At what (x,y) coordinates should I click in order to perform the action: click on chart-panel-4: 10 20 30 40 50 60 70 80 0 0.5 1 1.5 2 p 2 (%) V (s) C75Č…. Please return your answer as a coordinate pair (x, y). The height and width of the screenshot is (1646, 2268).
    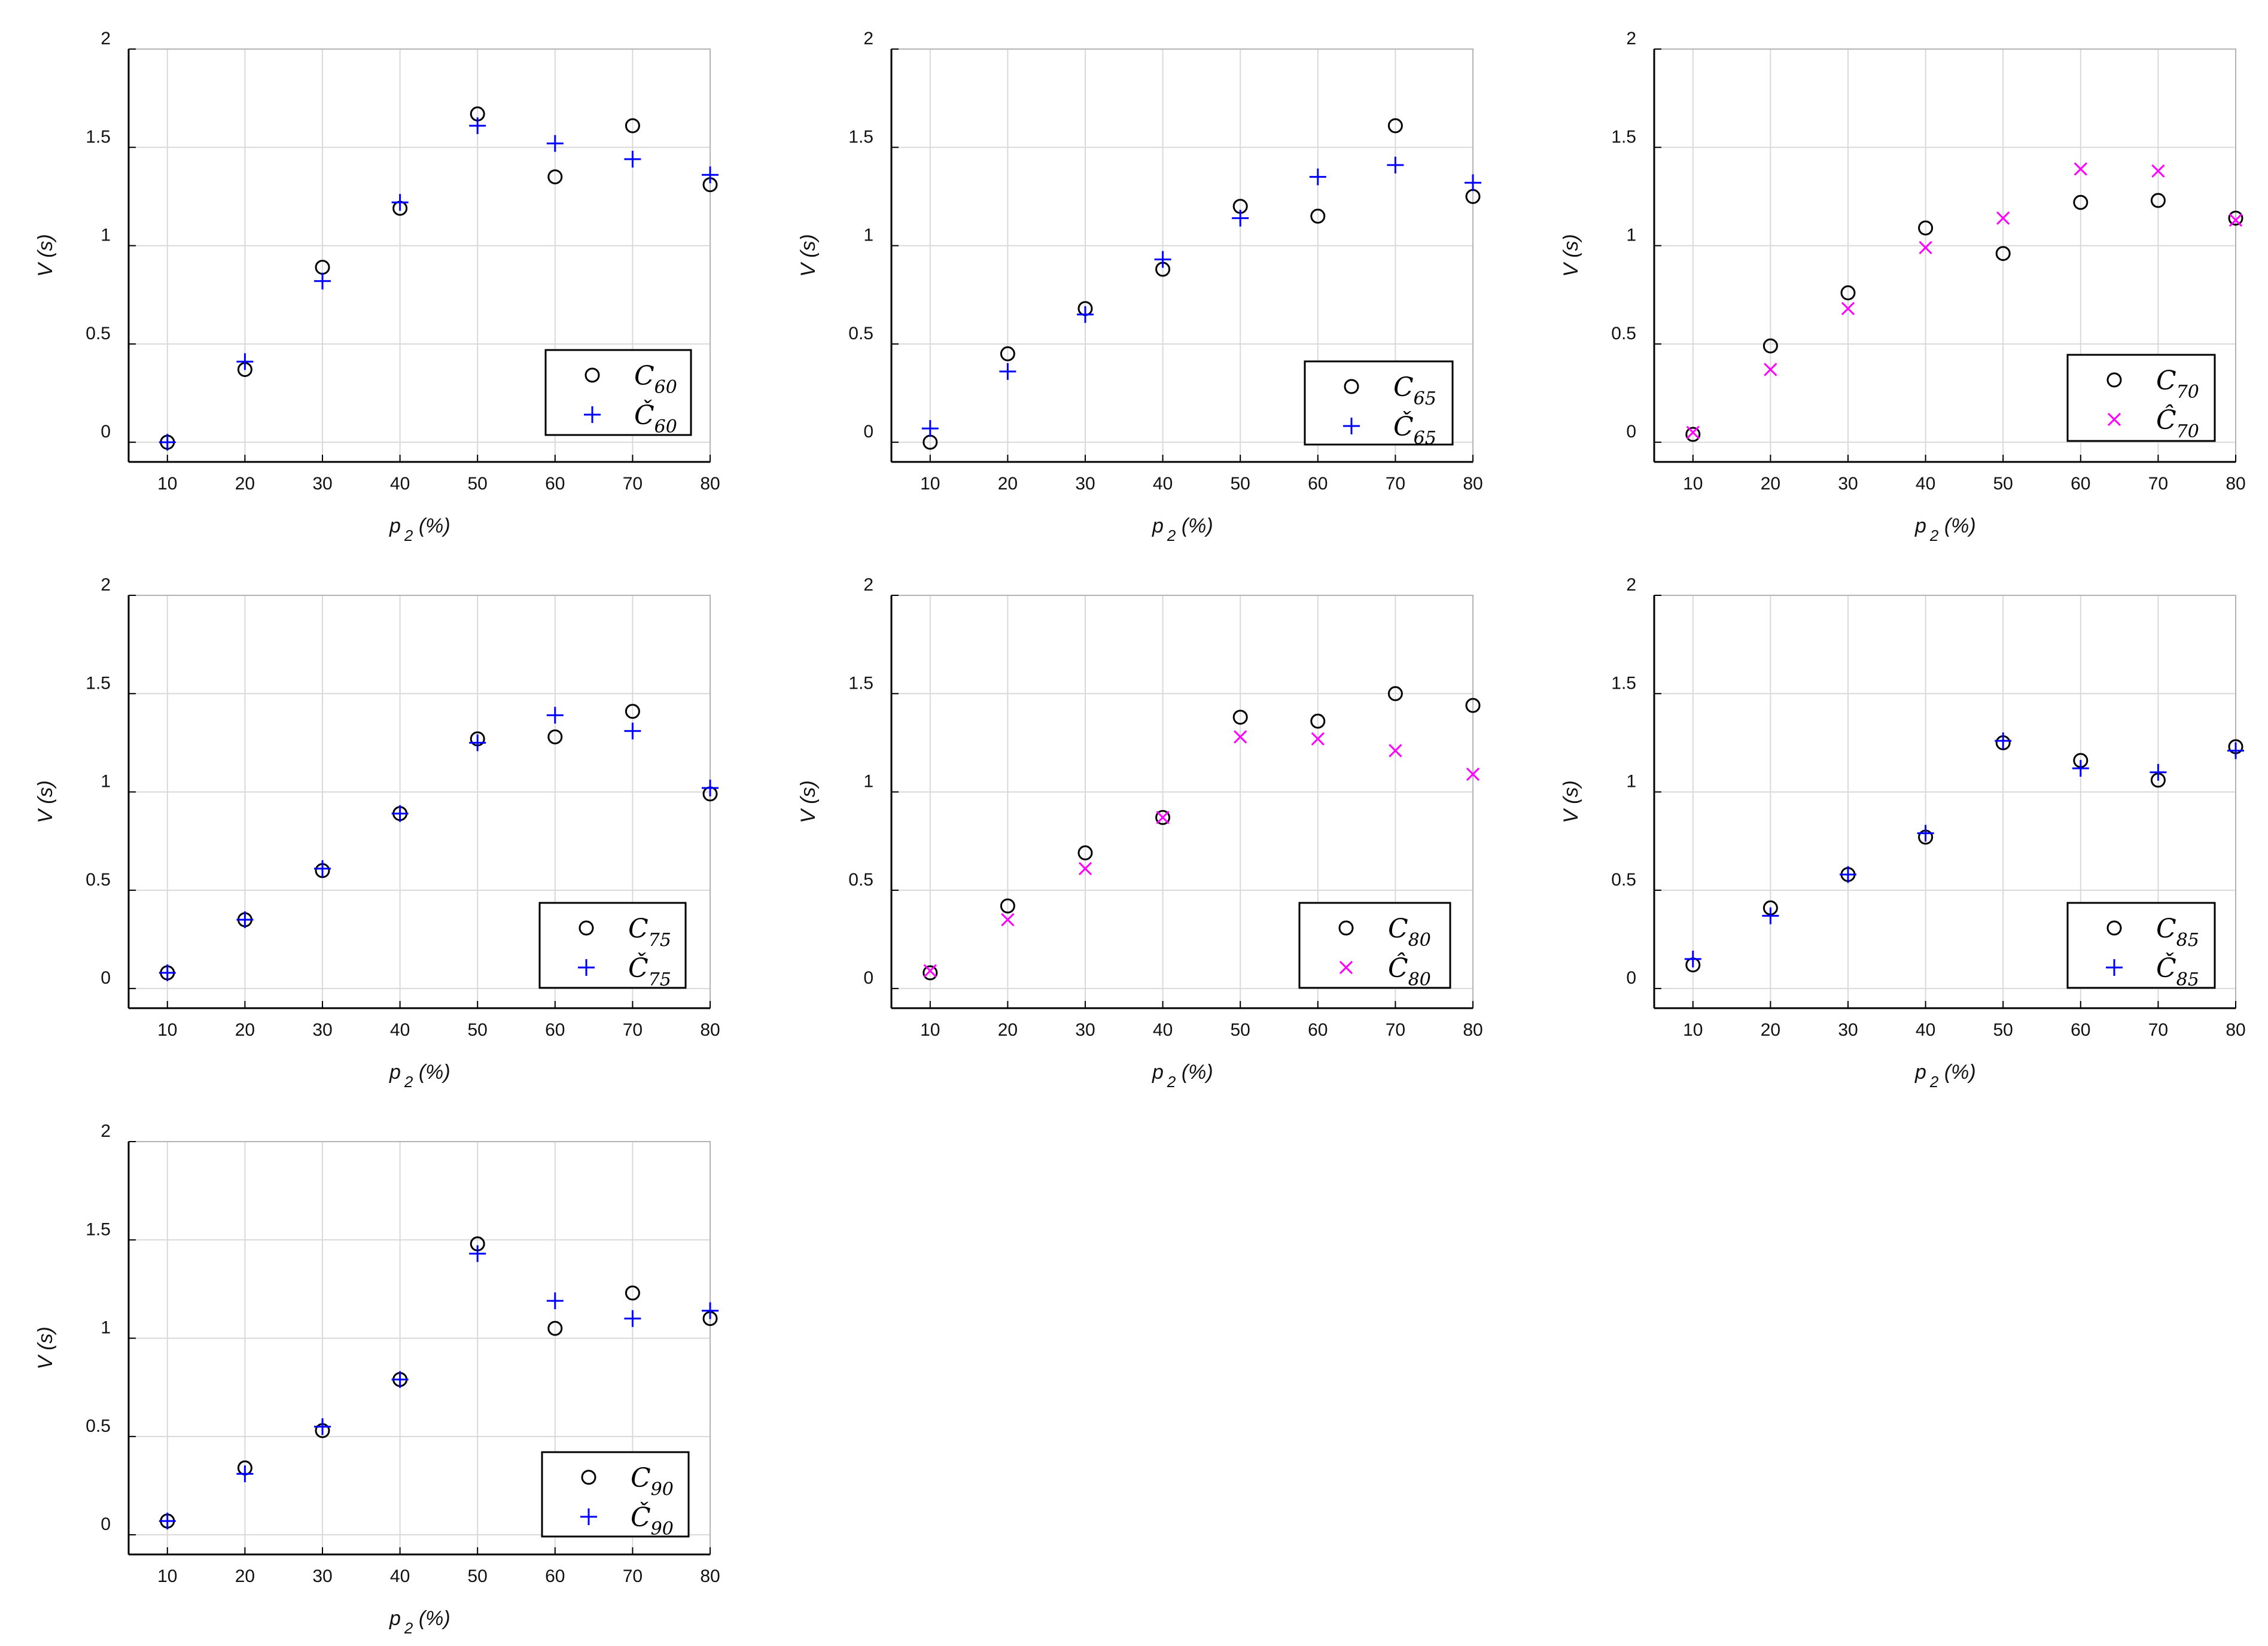
    Looking at the image, I should click on (377, 833).